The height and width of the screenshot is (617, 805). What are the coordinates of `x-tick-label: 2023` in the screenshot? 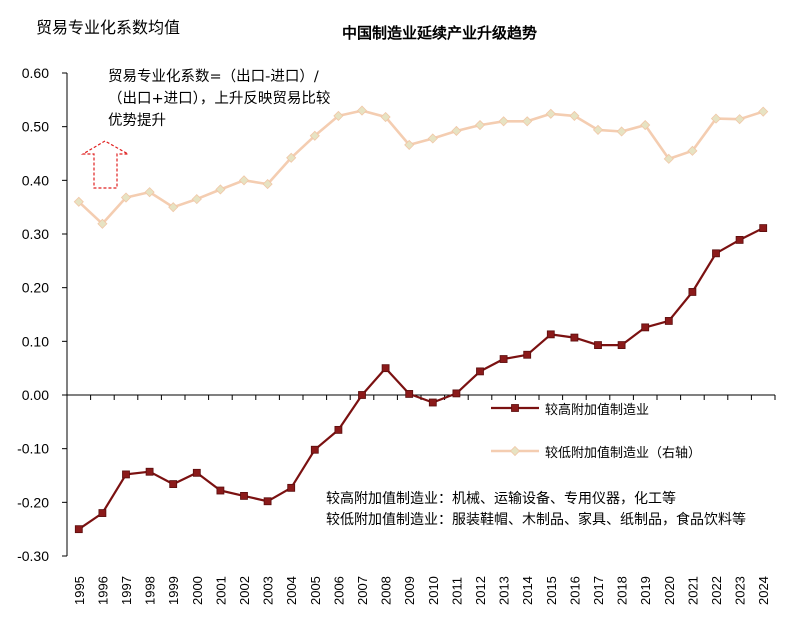 It's located at (740, 590).